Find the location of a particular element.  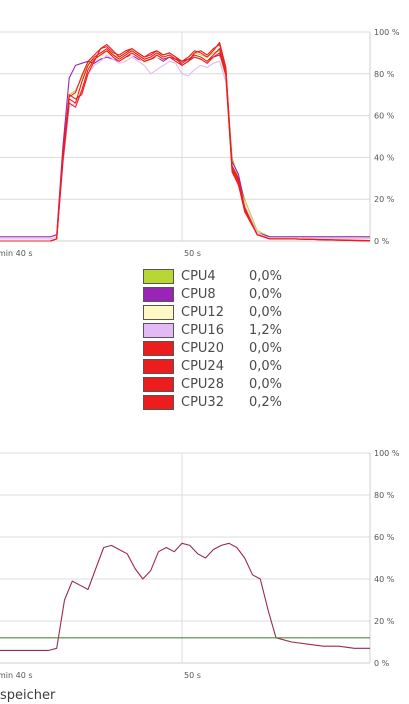

legend-item-cpu28: CPU28 0,0% is located at coordinates (223, 385).